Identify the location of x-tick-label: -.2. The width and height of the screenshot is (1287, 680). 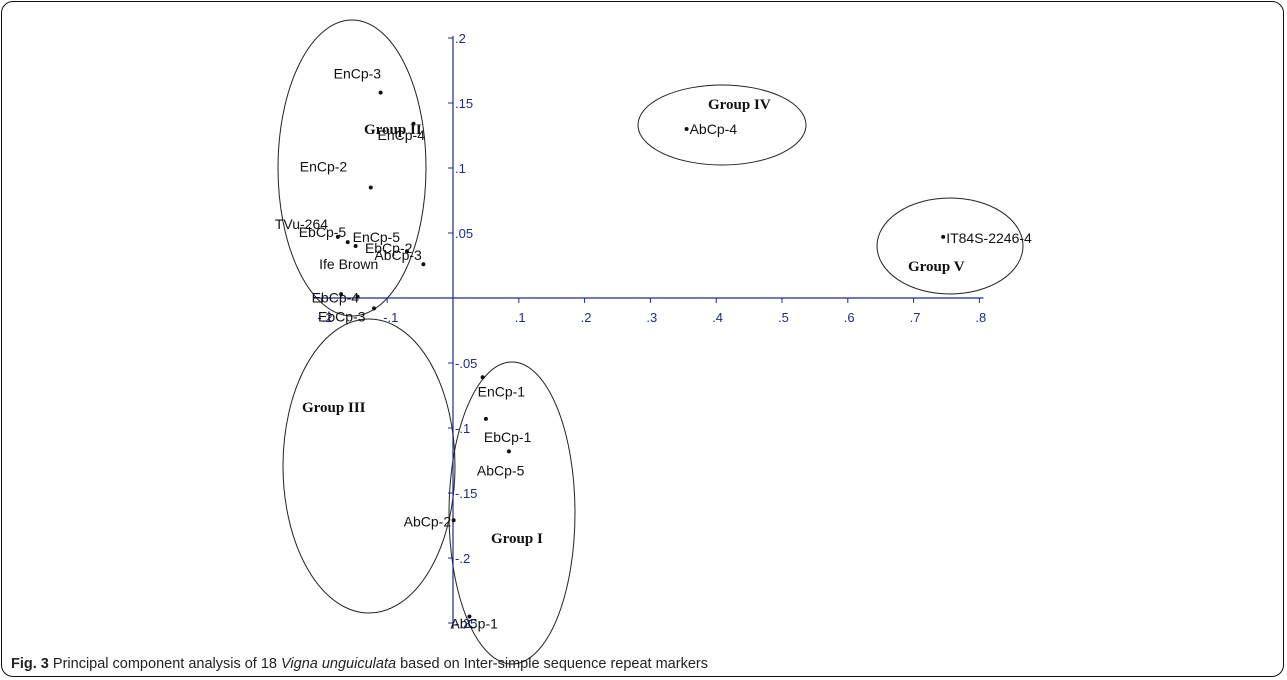
(324, 317).